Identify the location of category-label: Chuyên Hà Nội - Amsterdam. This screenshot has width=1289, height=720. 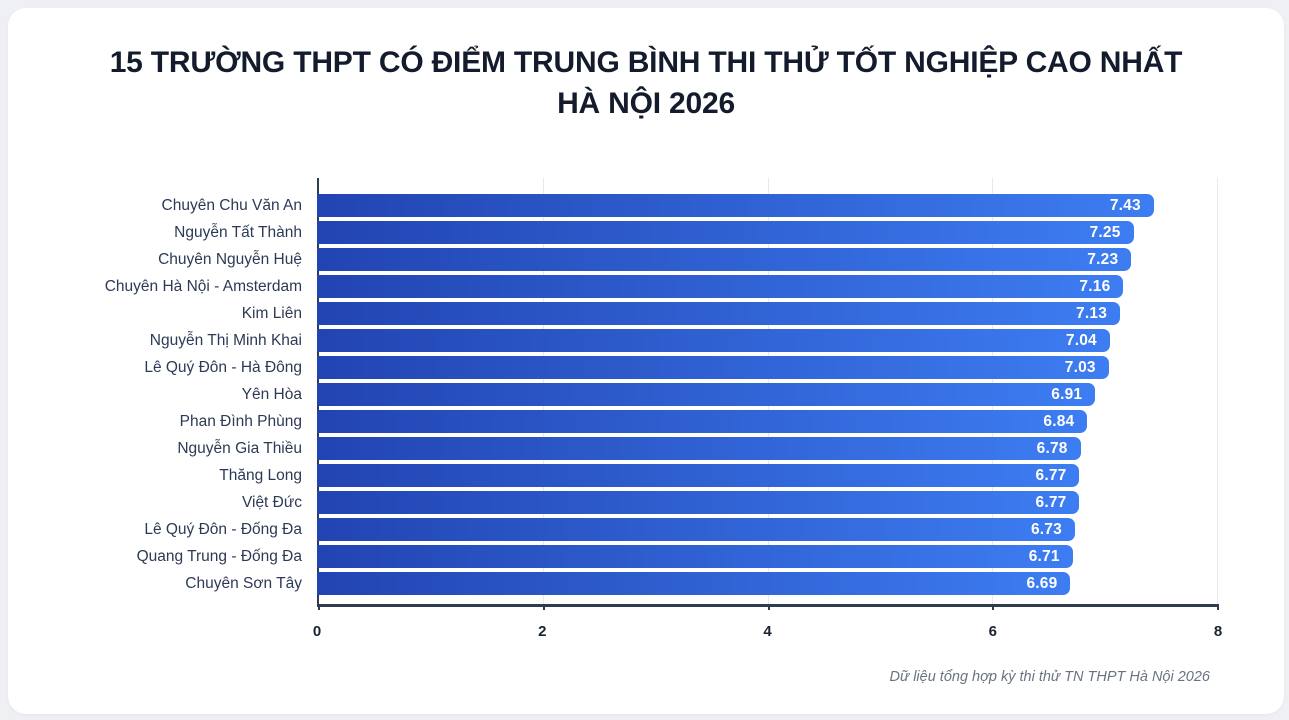
(203, 286).